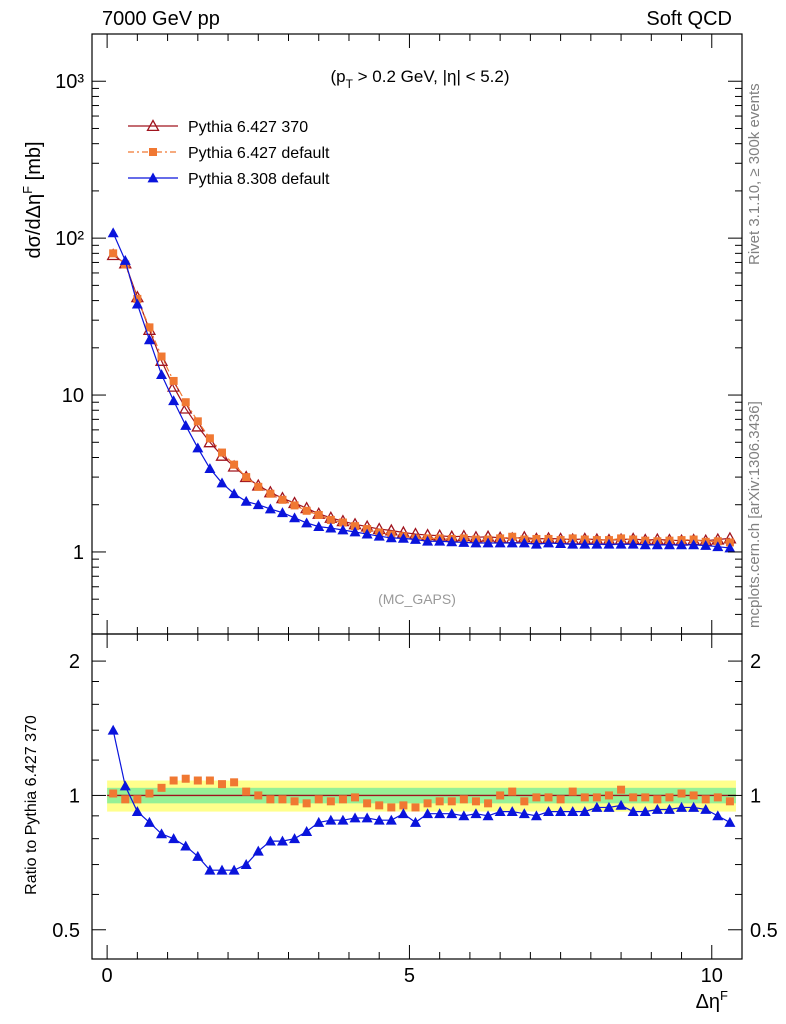  What do you see at coordinates (755, 662) in the screenshot?
I see `ratio-y-tick-label-right: 2` at bounding box center [755, 662].